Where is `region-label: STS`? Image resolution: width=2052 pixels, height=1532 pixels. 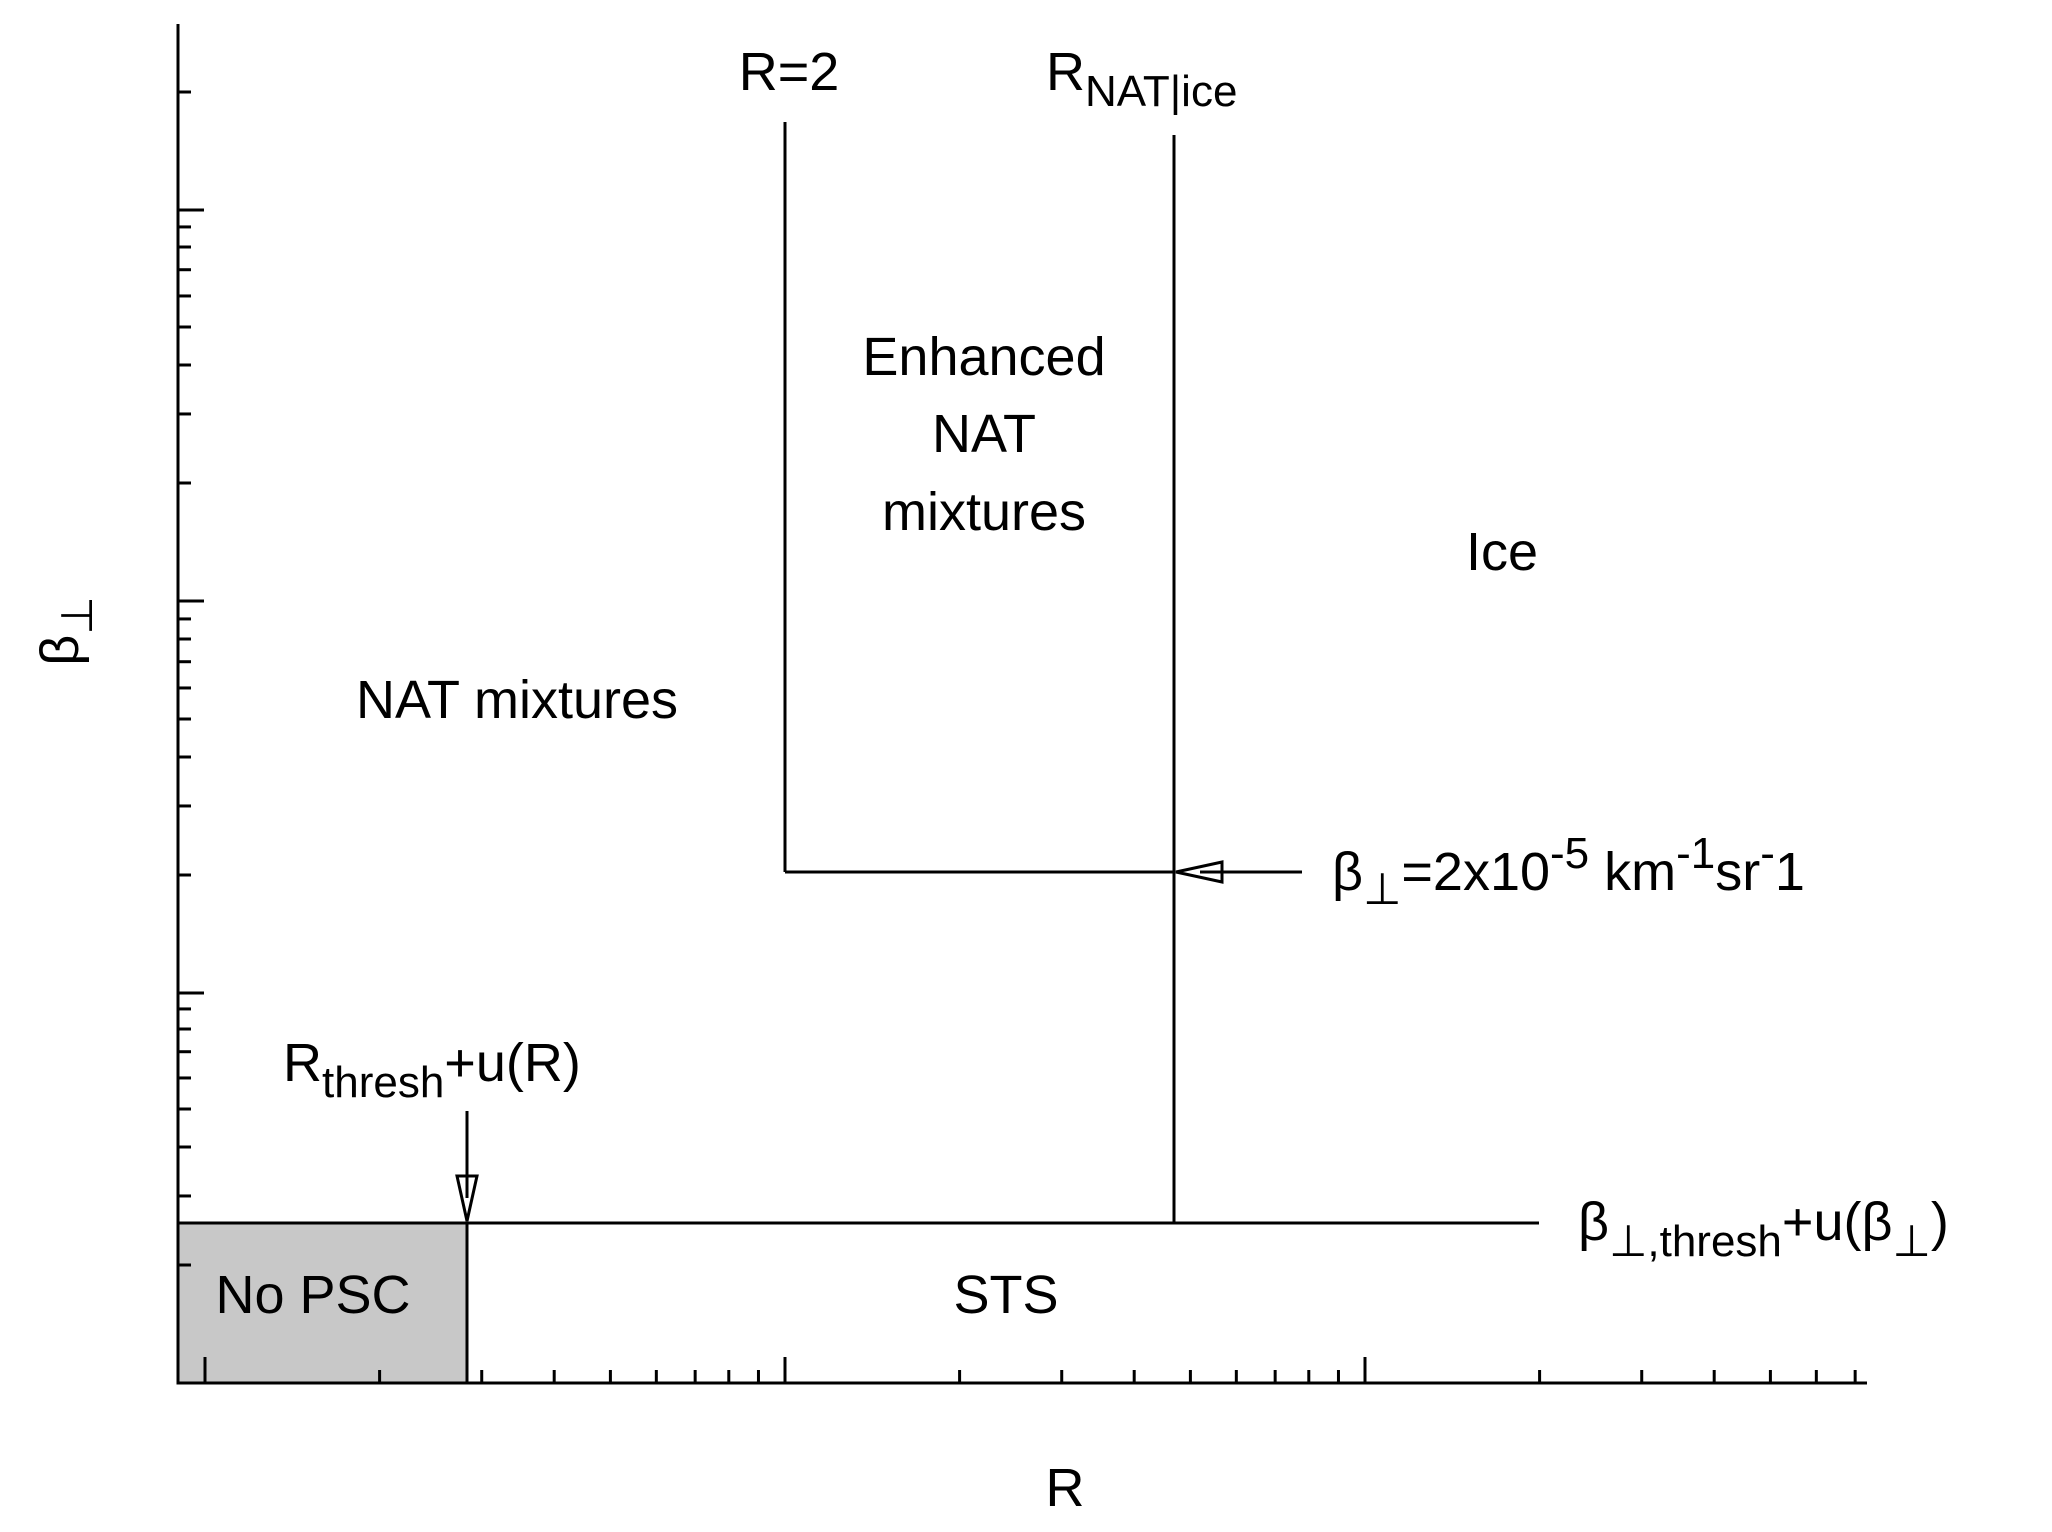
region-label: STS is located at coordinates (1005, 1295).